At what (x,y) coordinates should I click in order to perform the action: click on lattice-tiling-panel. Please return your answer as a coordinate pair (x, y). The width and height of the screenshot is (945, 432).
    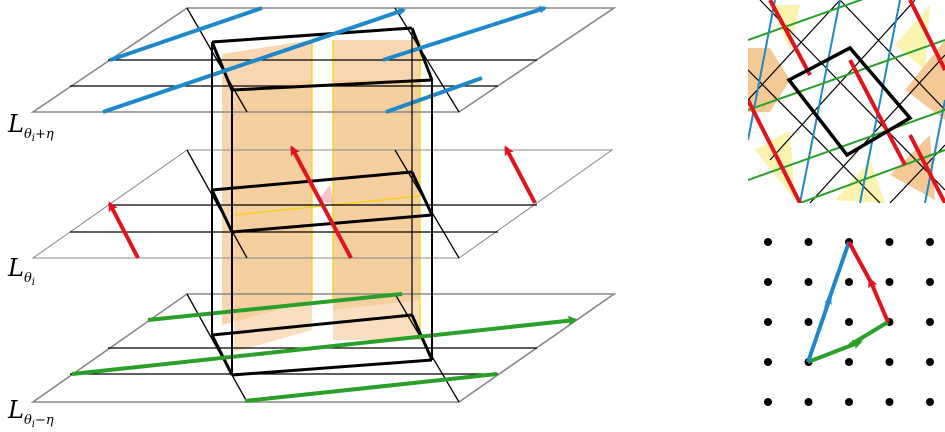
    Looking at the image, I should click on (846, 101).